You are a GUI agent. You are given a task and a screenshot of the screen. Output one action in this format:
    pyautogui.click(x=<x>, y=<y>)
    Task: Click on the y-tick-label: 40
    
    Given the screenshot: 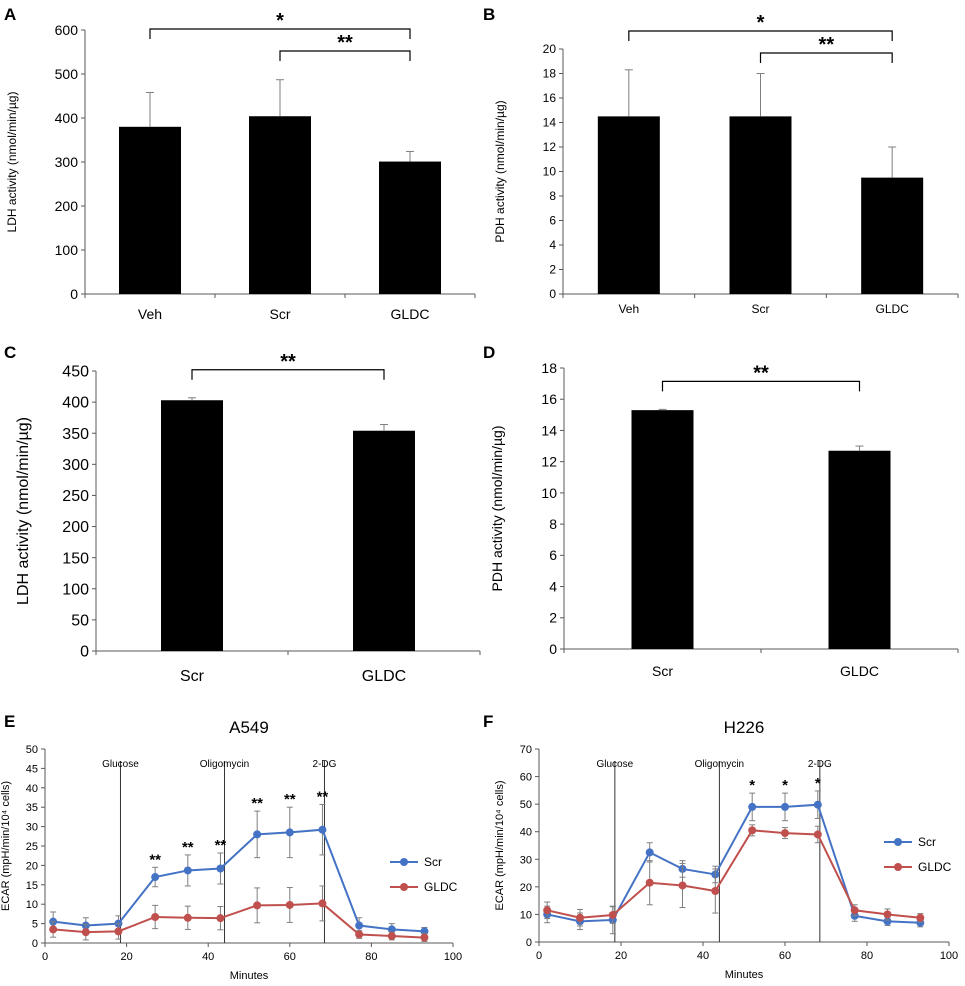 What is the action you would take?
    pyautogui.click(x=526, y=833)
    